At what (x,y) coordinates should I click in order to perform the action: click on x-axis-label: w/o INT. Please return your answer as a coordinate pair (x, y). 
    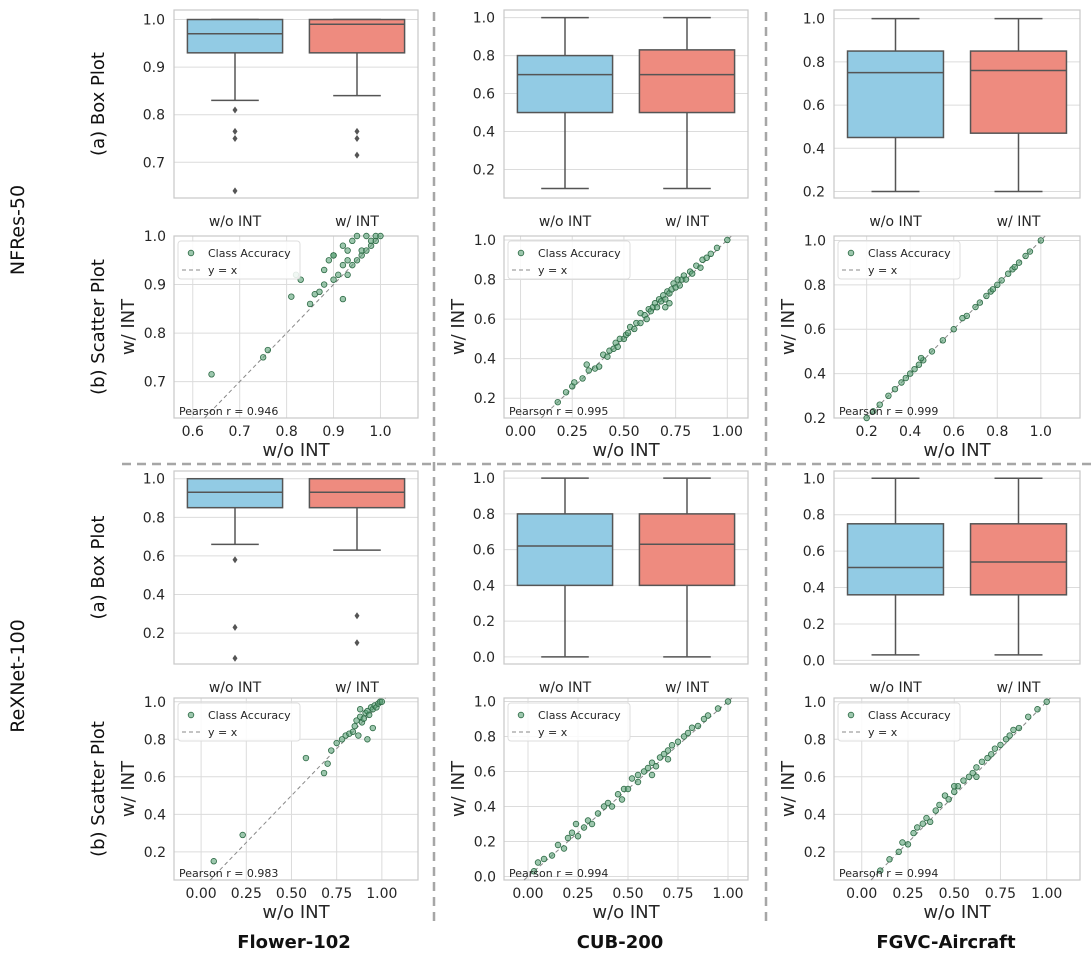
    Looking at the image, I should click on (296, 912).